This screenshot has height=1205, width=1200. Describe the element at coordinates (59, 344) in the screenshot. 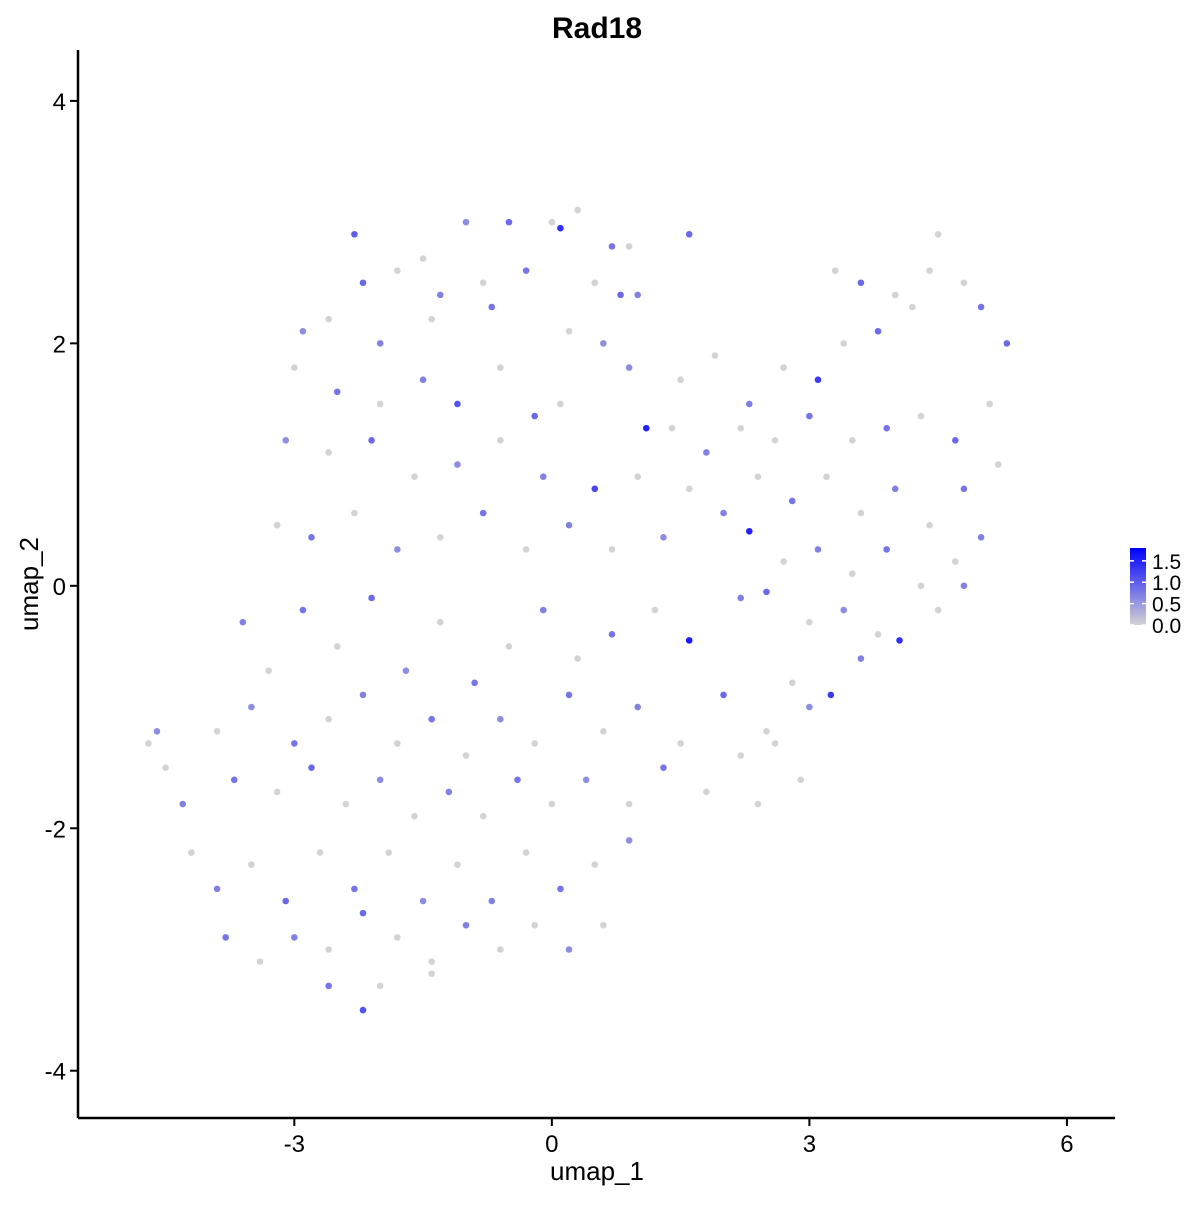

I see `y-tick-label: 2` at that location.